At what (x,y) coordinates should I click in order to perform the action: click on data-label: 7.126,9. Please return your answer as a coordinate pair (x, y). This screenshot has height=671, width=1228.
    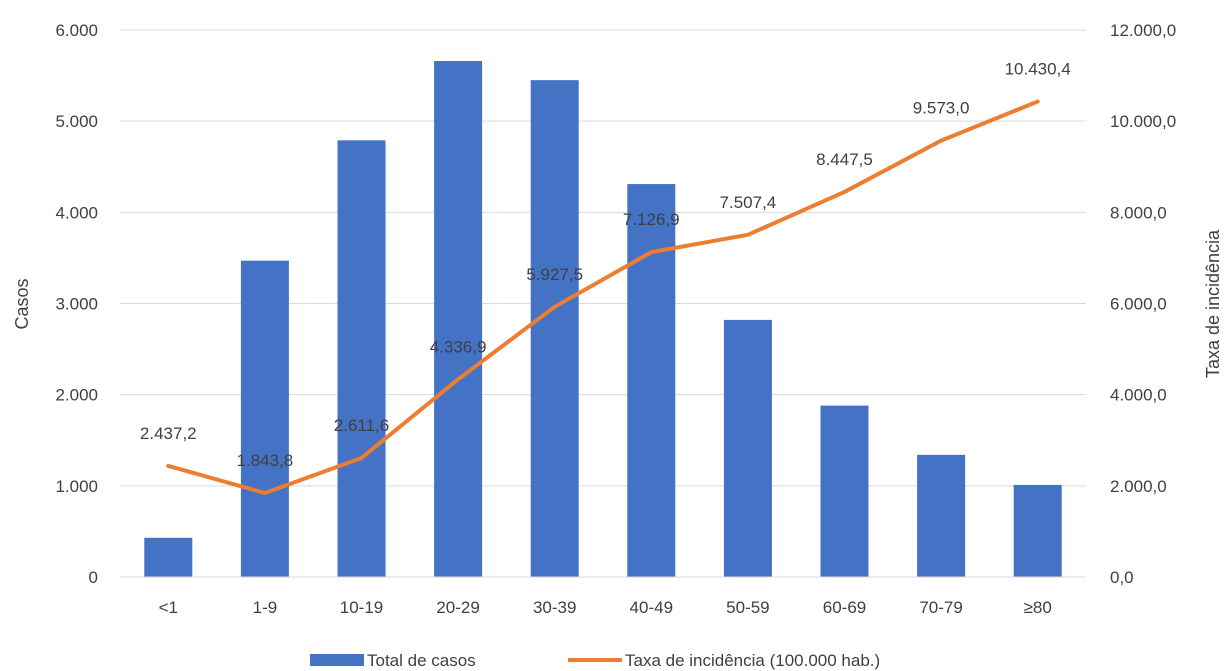
    Looking at the image, I should click on (651, 219).